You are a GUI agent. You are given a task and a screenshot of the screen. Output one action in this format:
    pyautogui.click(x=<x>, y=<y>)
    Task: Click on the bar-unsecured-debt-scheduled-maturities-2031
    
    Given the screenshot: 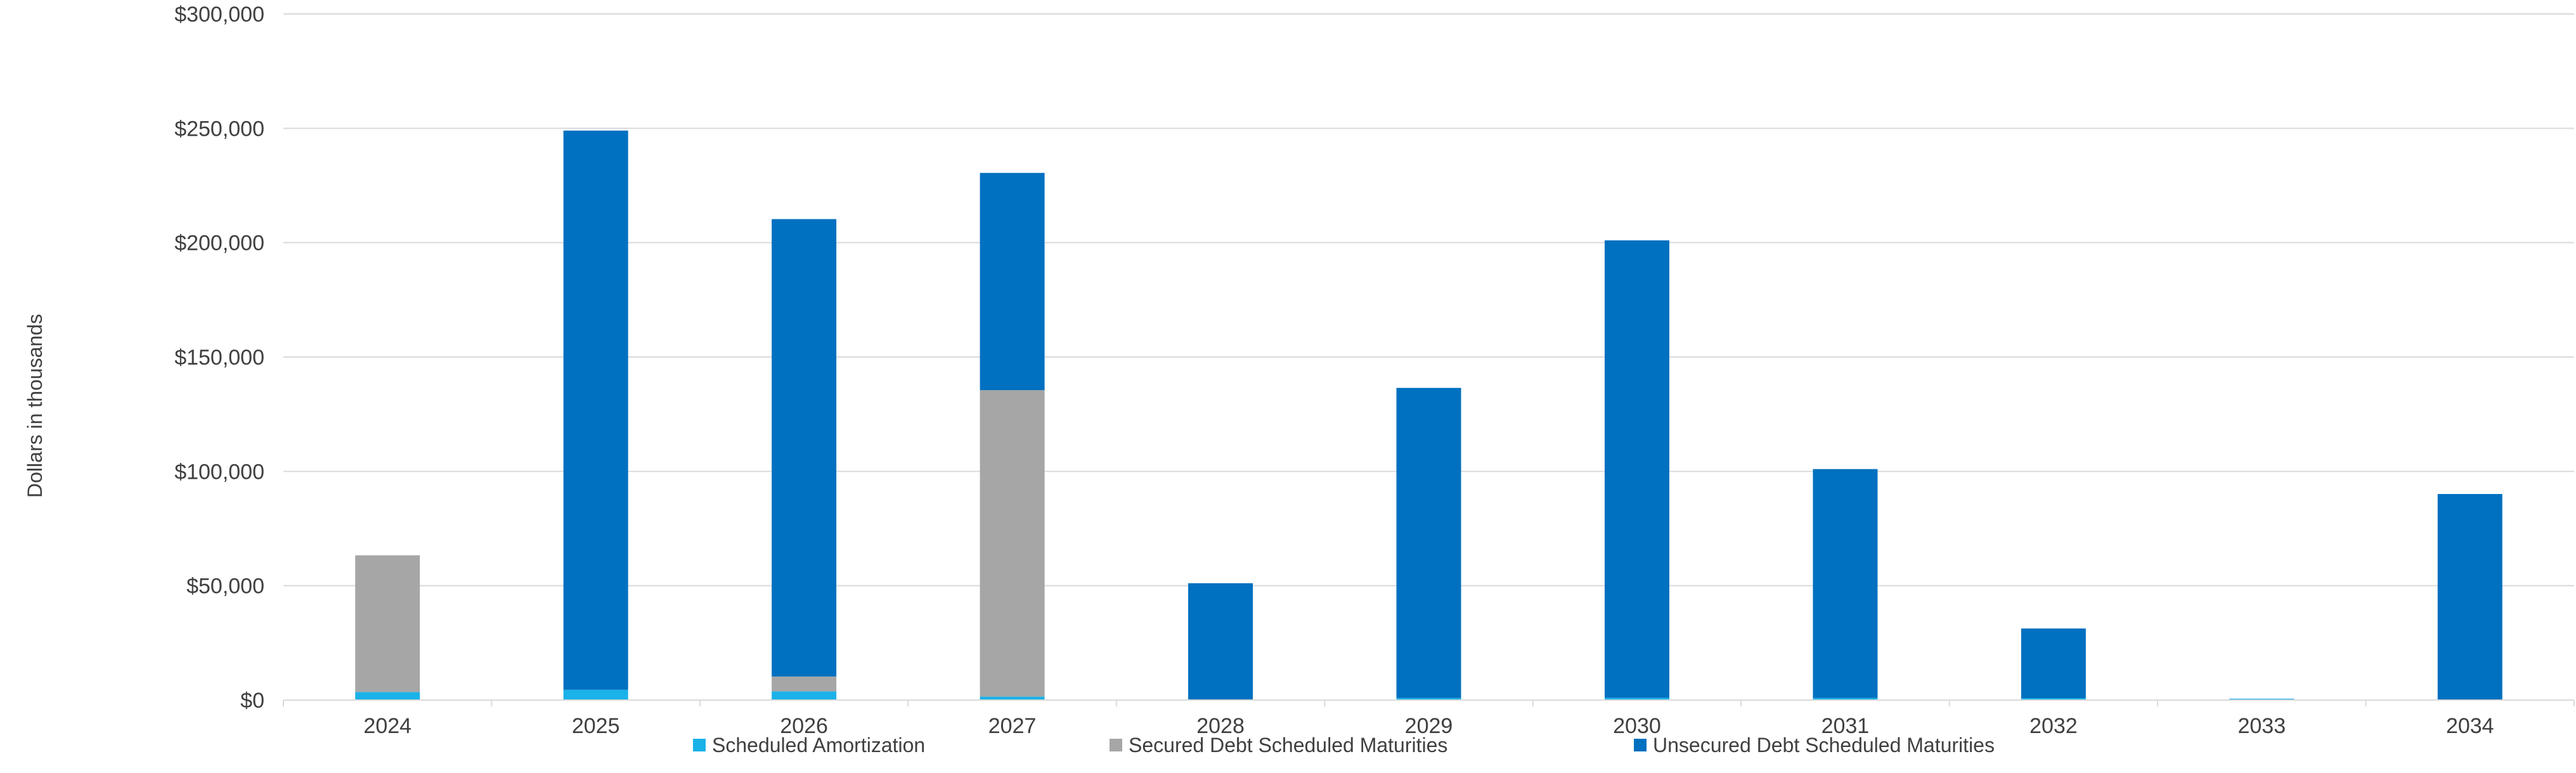 What is the action you would take?
    pyautogui.click(x=1845, y=583)
    